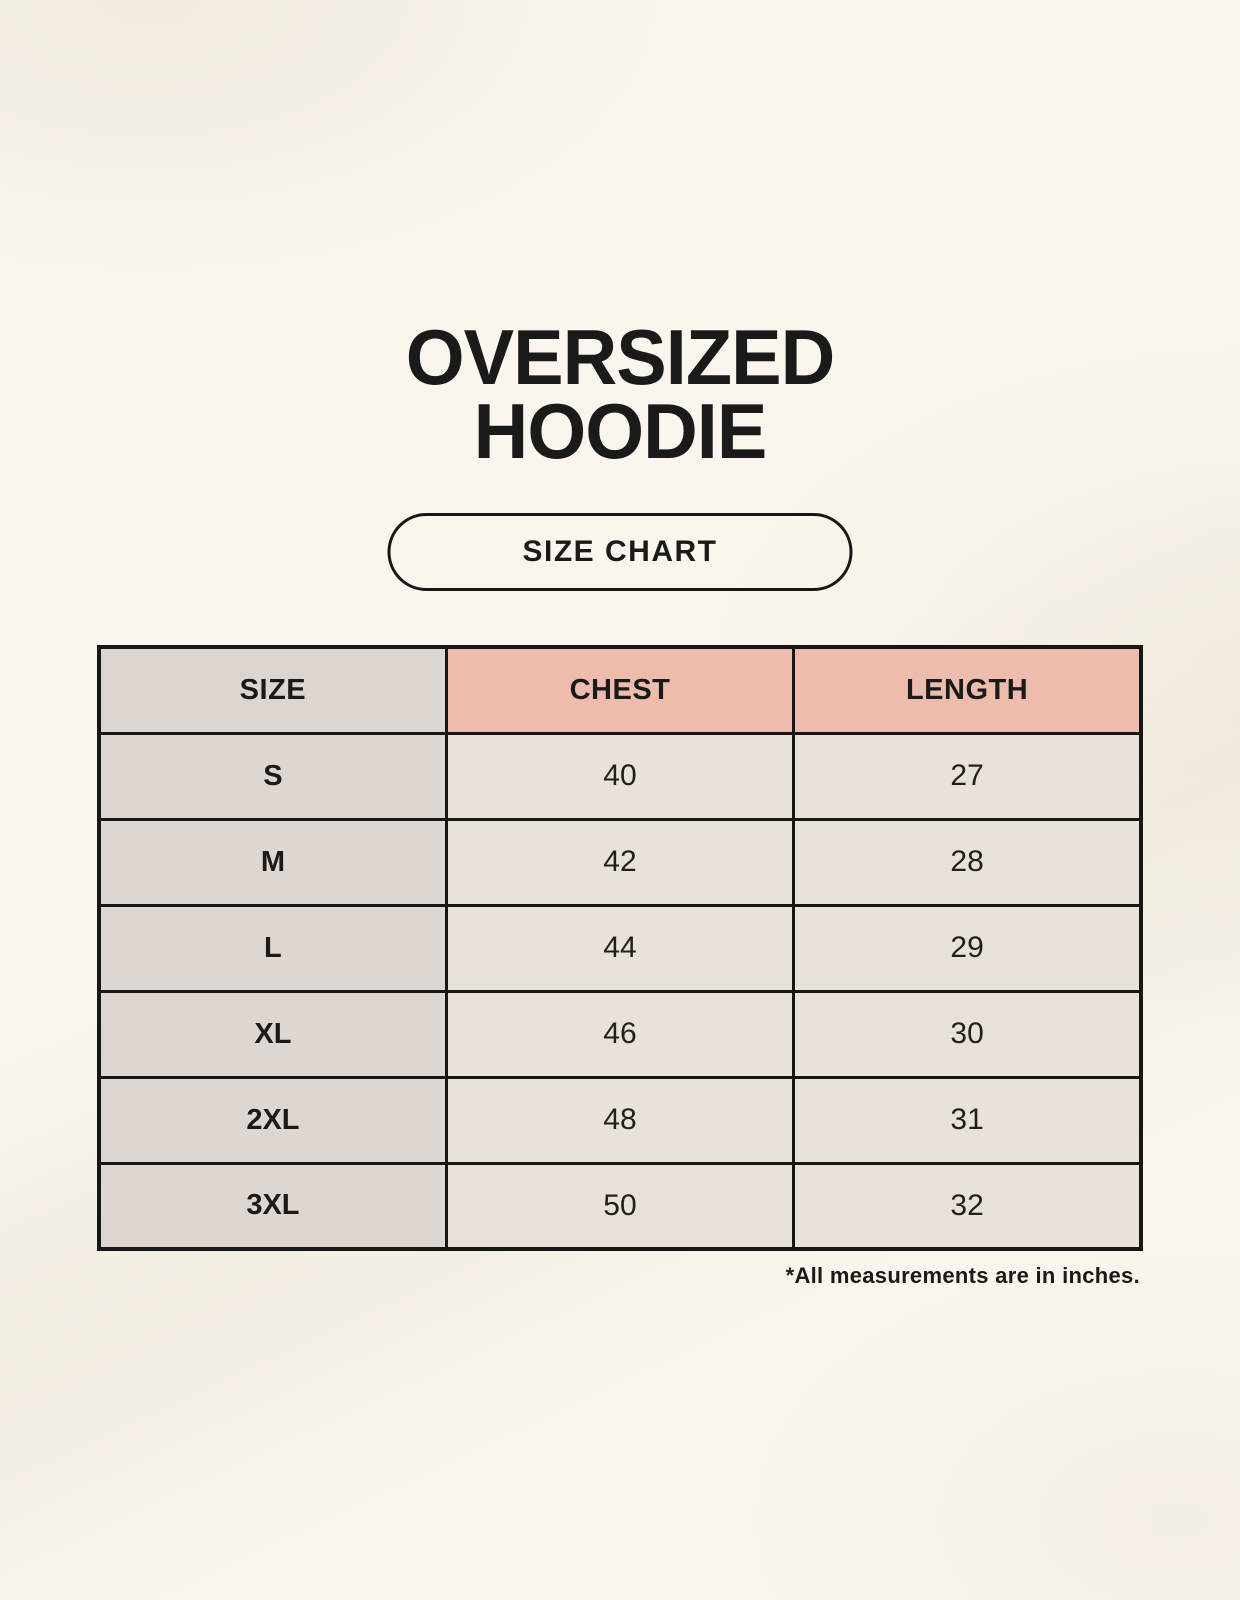  I want to click on column-header-chest: CHEST, so click(620, 690).